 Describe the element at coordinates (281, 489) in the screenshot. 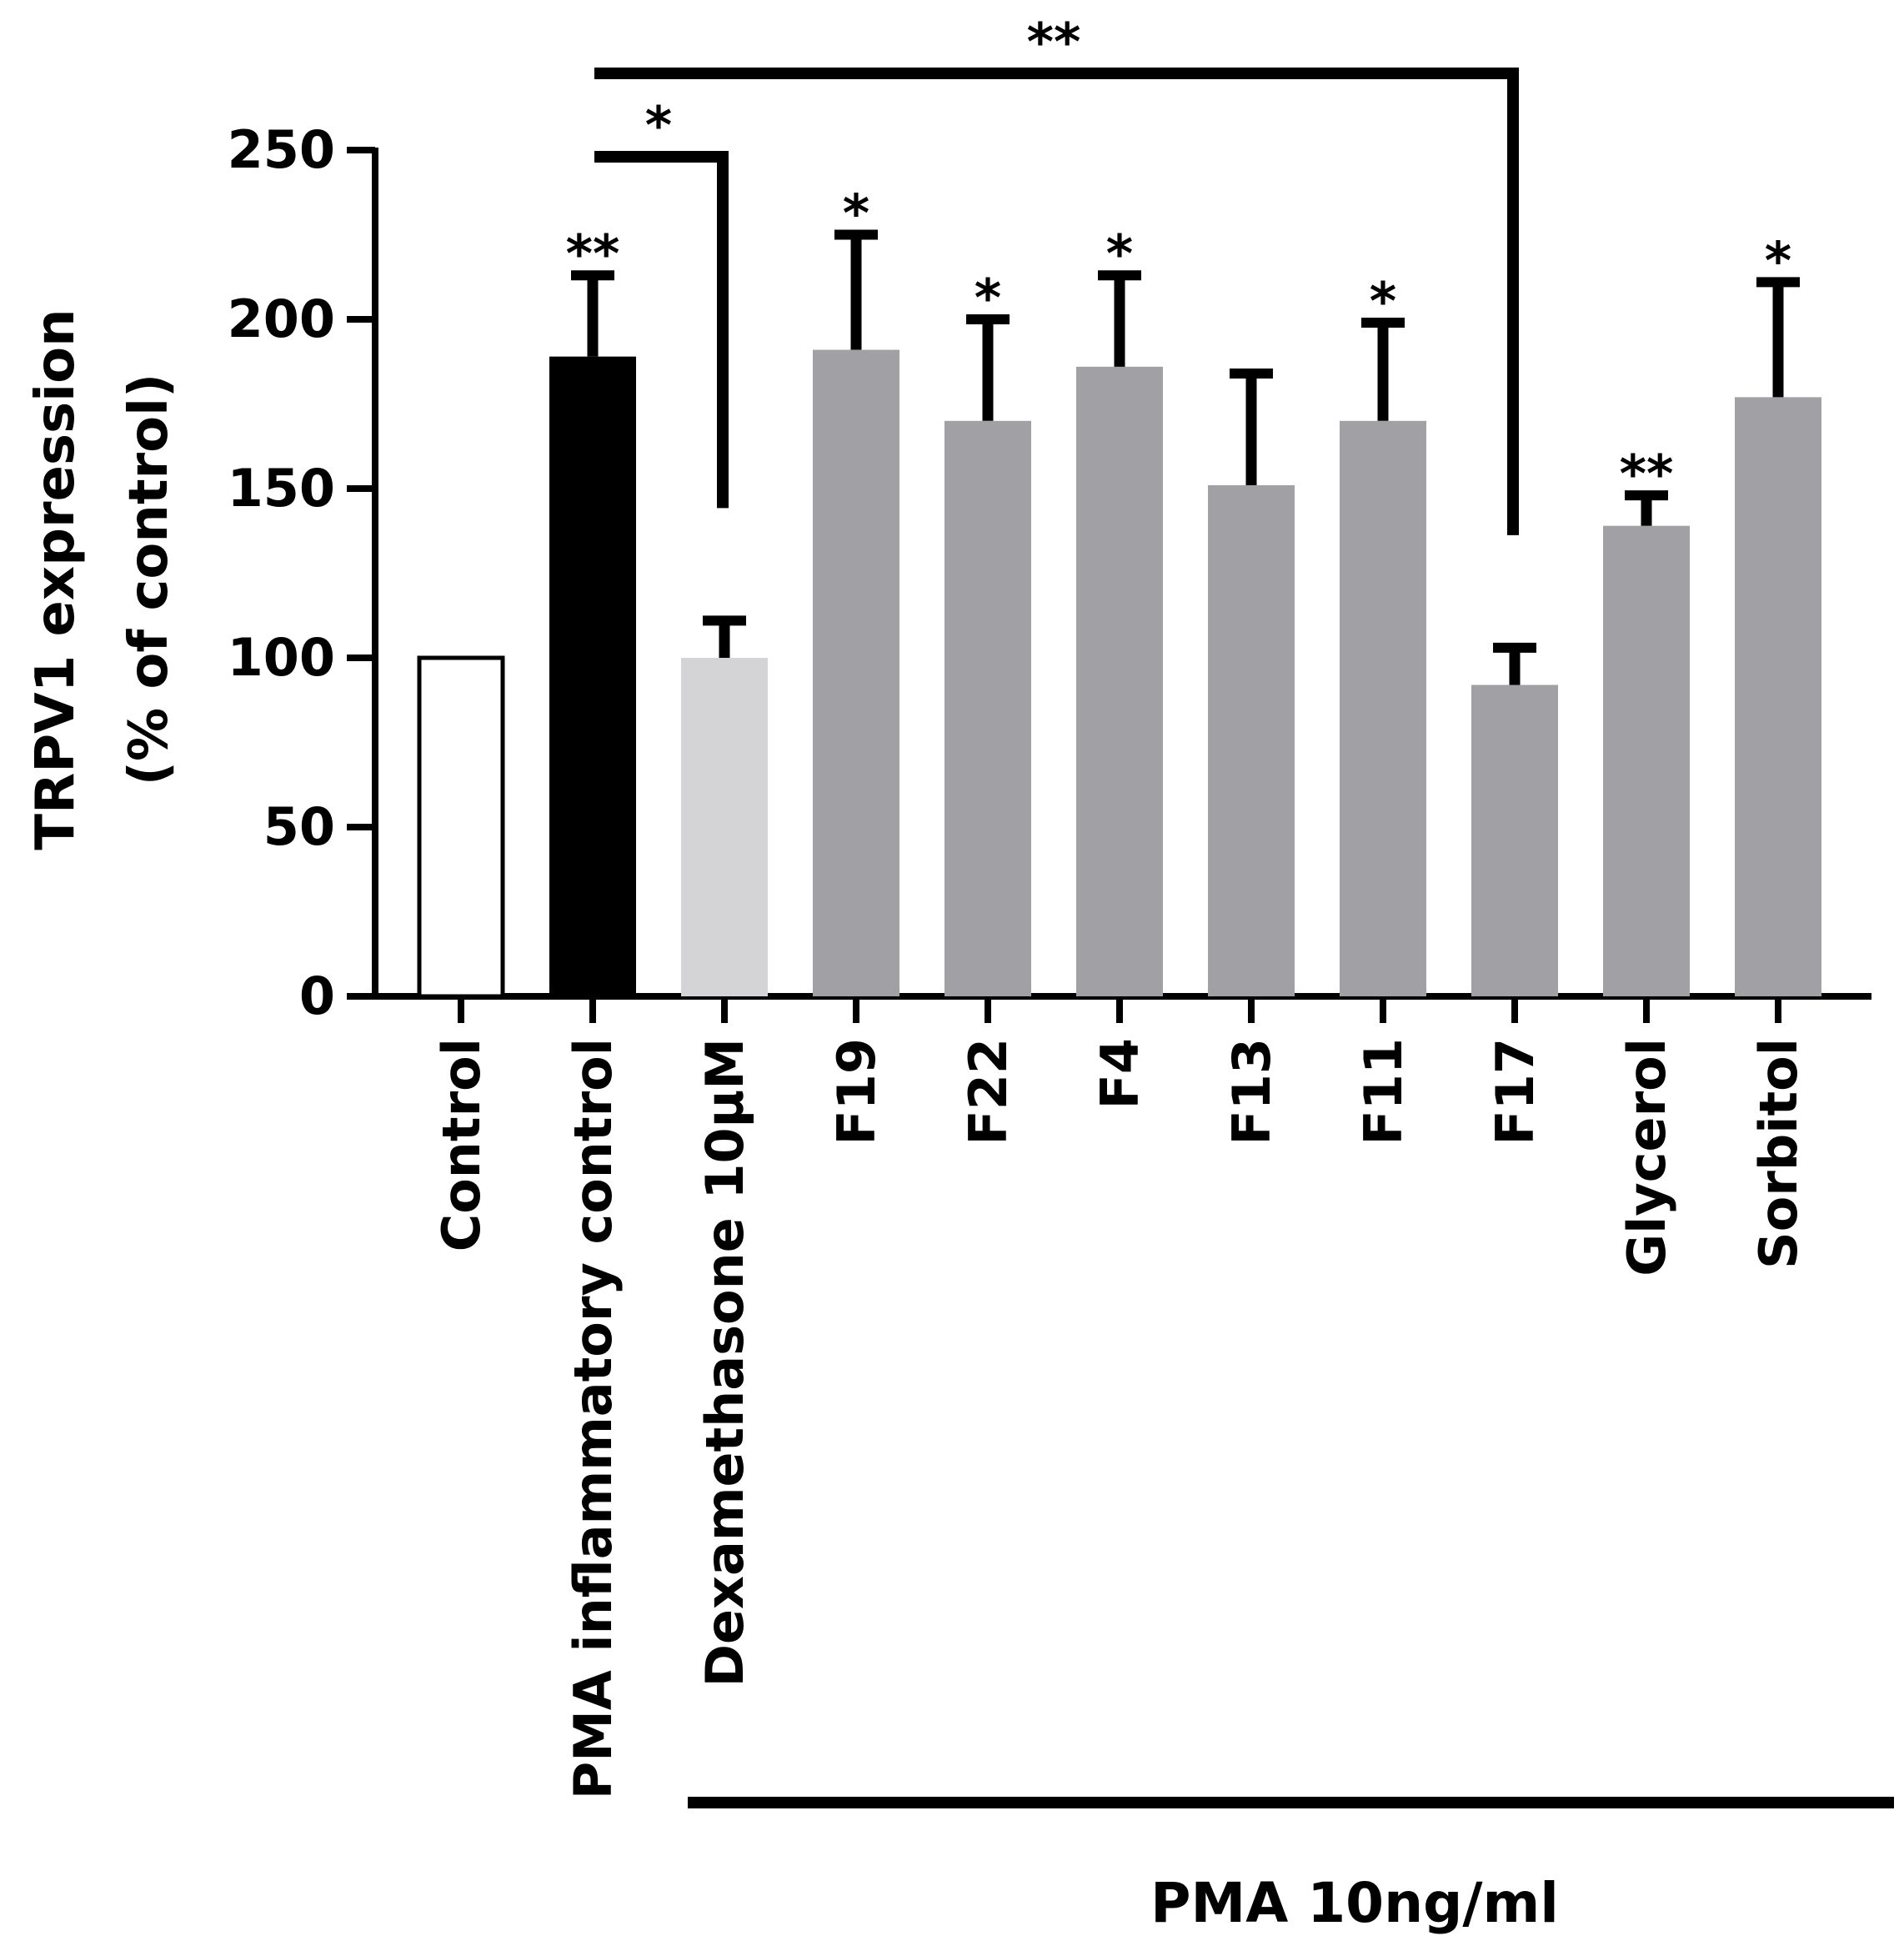

I see `y-tick-label: 150` at that location.